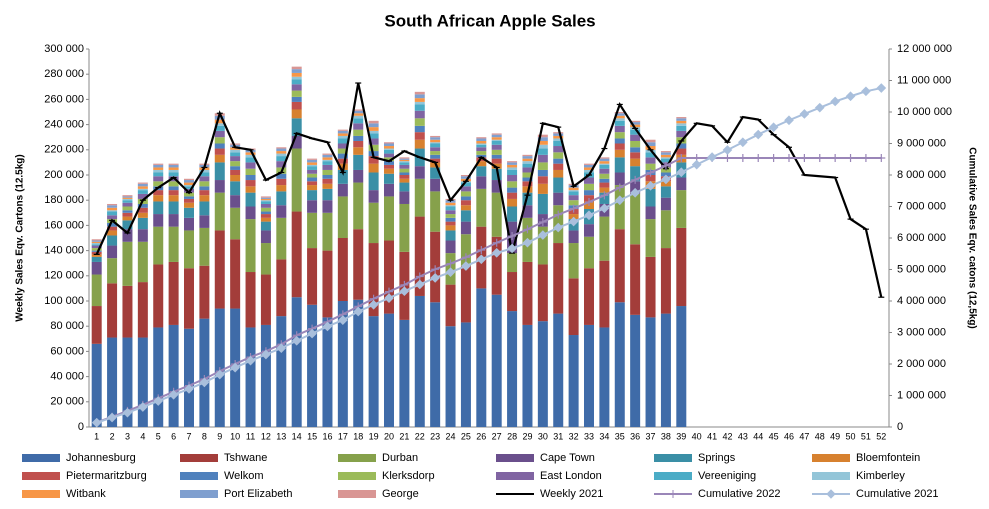  Describe the element at coordinates (188, 436) in the screenshot. I see `x-tick-label: 7` at that location.